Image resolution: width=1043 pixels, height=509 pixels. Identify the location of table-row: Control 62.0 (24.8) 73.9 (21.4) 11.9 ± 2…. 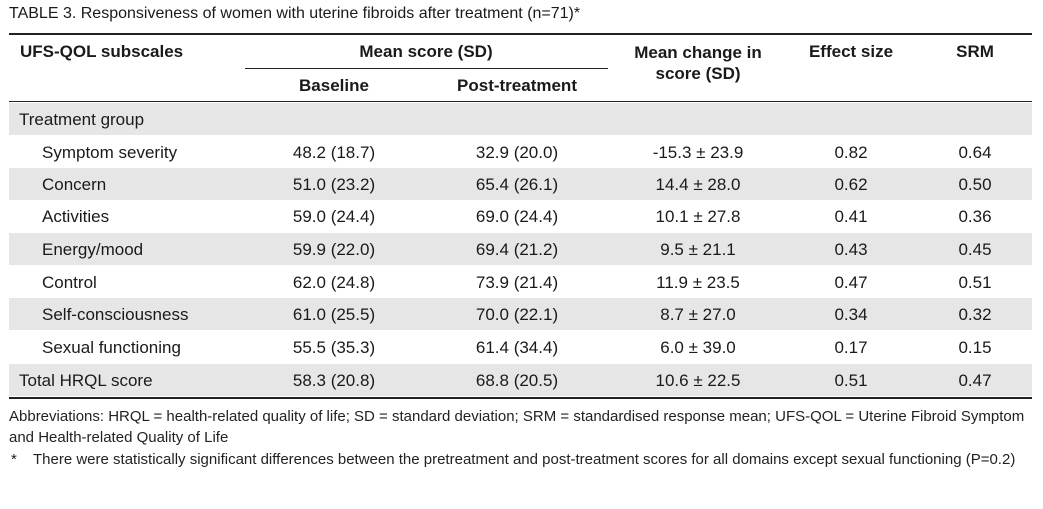
(520, 282).